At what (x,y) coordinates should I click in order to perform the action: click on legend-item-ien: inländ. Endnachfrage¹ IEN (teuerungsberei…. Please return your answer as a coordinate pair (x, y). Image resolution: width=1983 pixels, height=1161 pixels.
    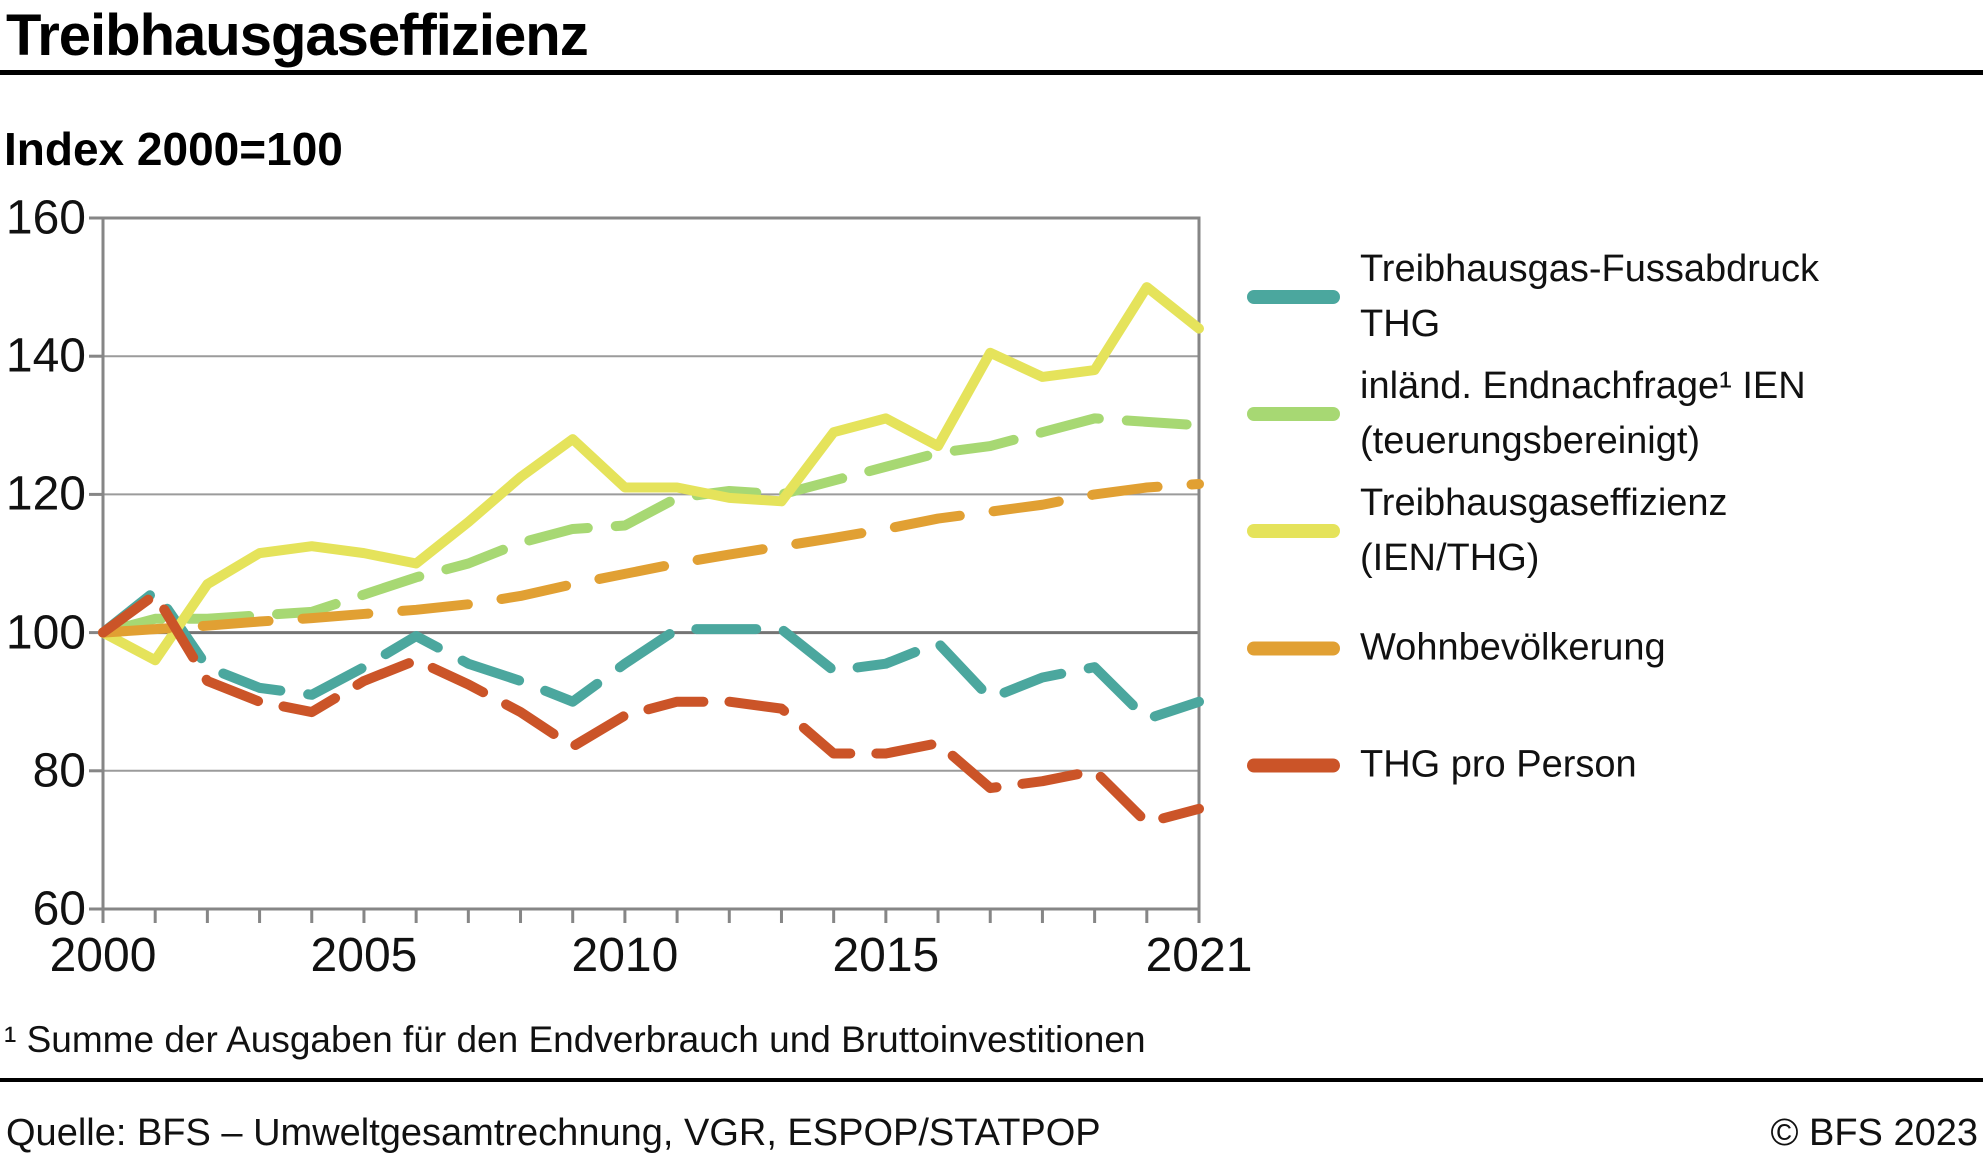
    Looking at the image, I should click on (1526, 414).